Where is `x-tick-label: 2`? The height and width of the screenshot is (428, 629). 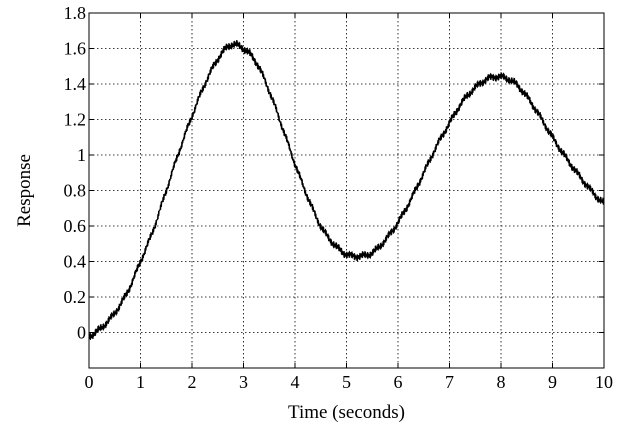
x-tick-label: 2 is located at coordinates (192, 382).